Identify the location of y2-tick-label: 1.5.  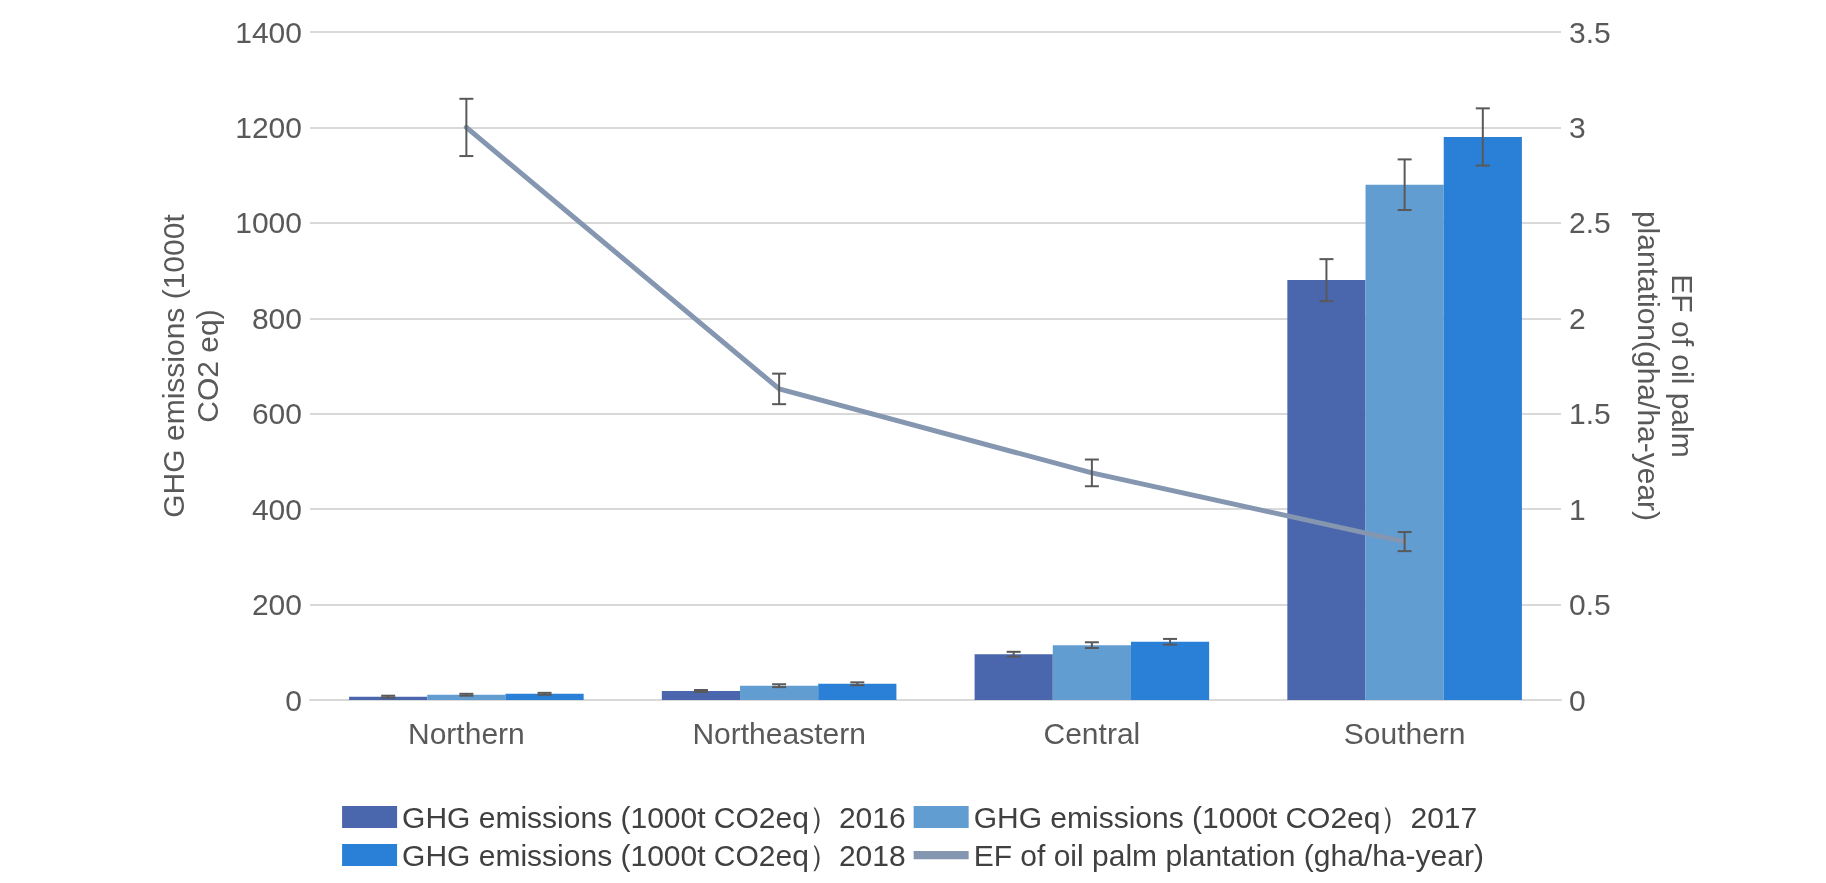
(1590, 414).